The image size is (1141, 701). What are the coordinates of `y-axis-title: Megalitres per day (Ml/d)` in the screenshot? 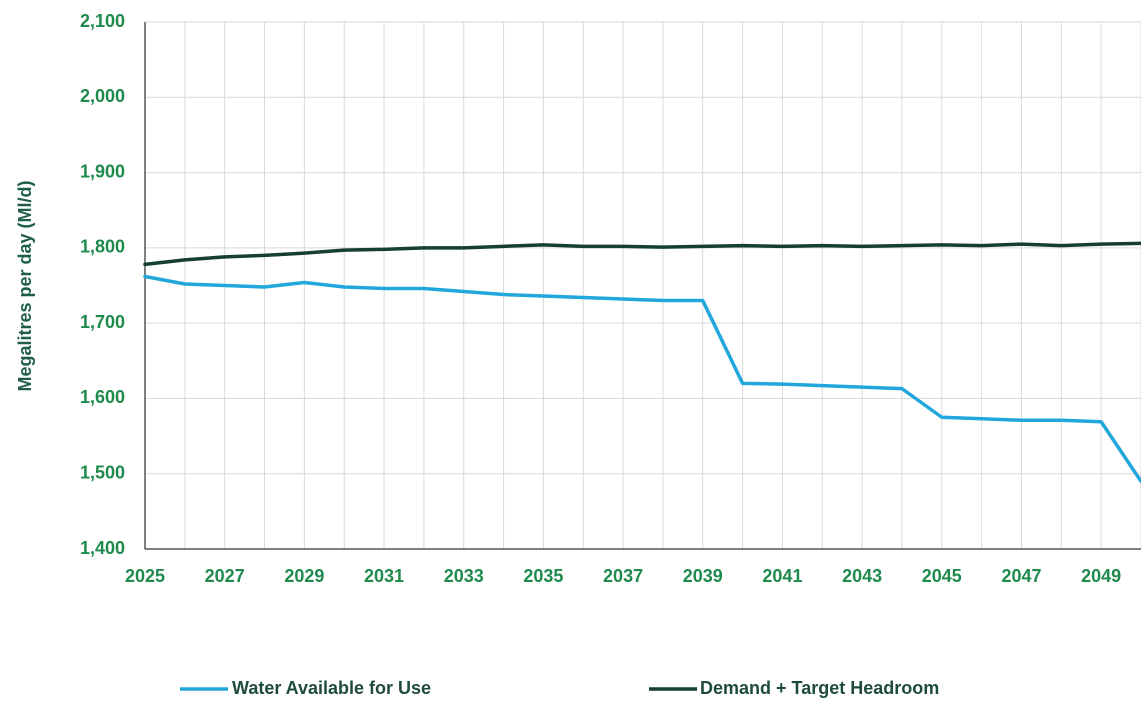 It's located at (25, 285).